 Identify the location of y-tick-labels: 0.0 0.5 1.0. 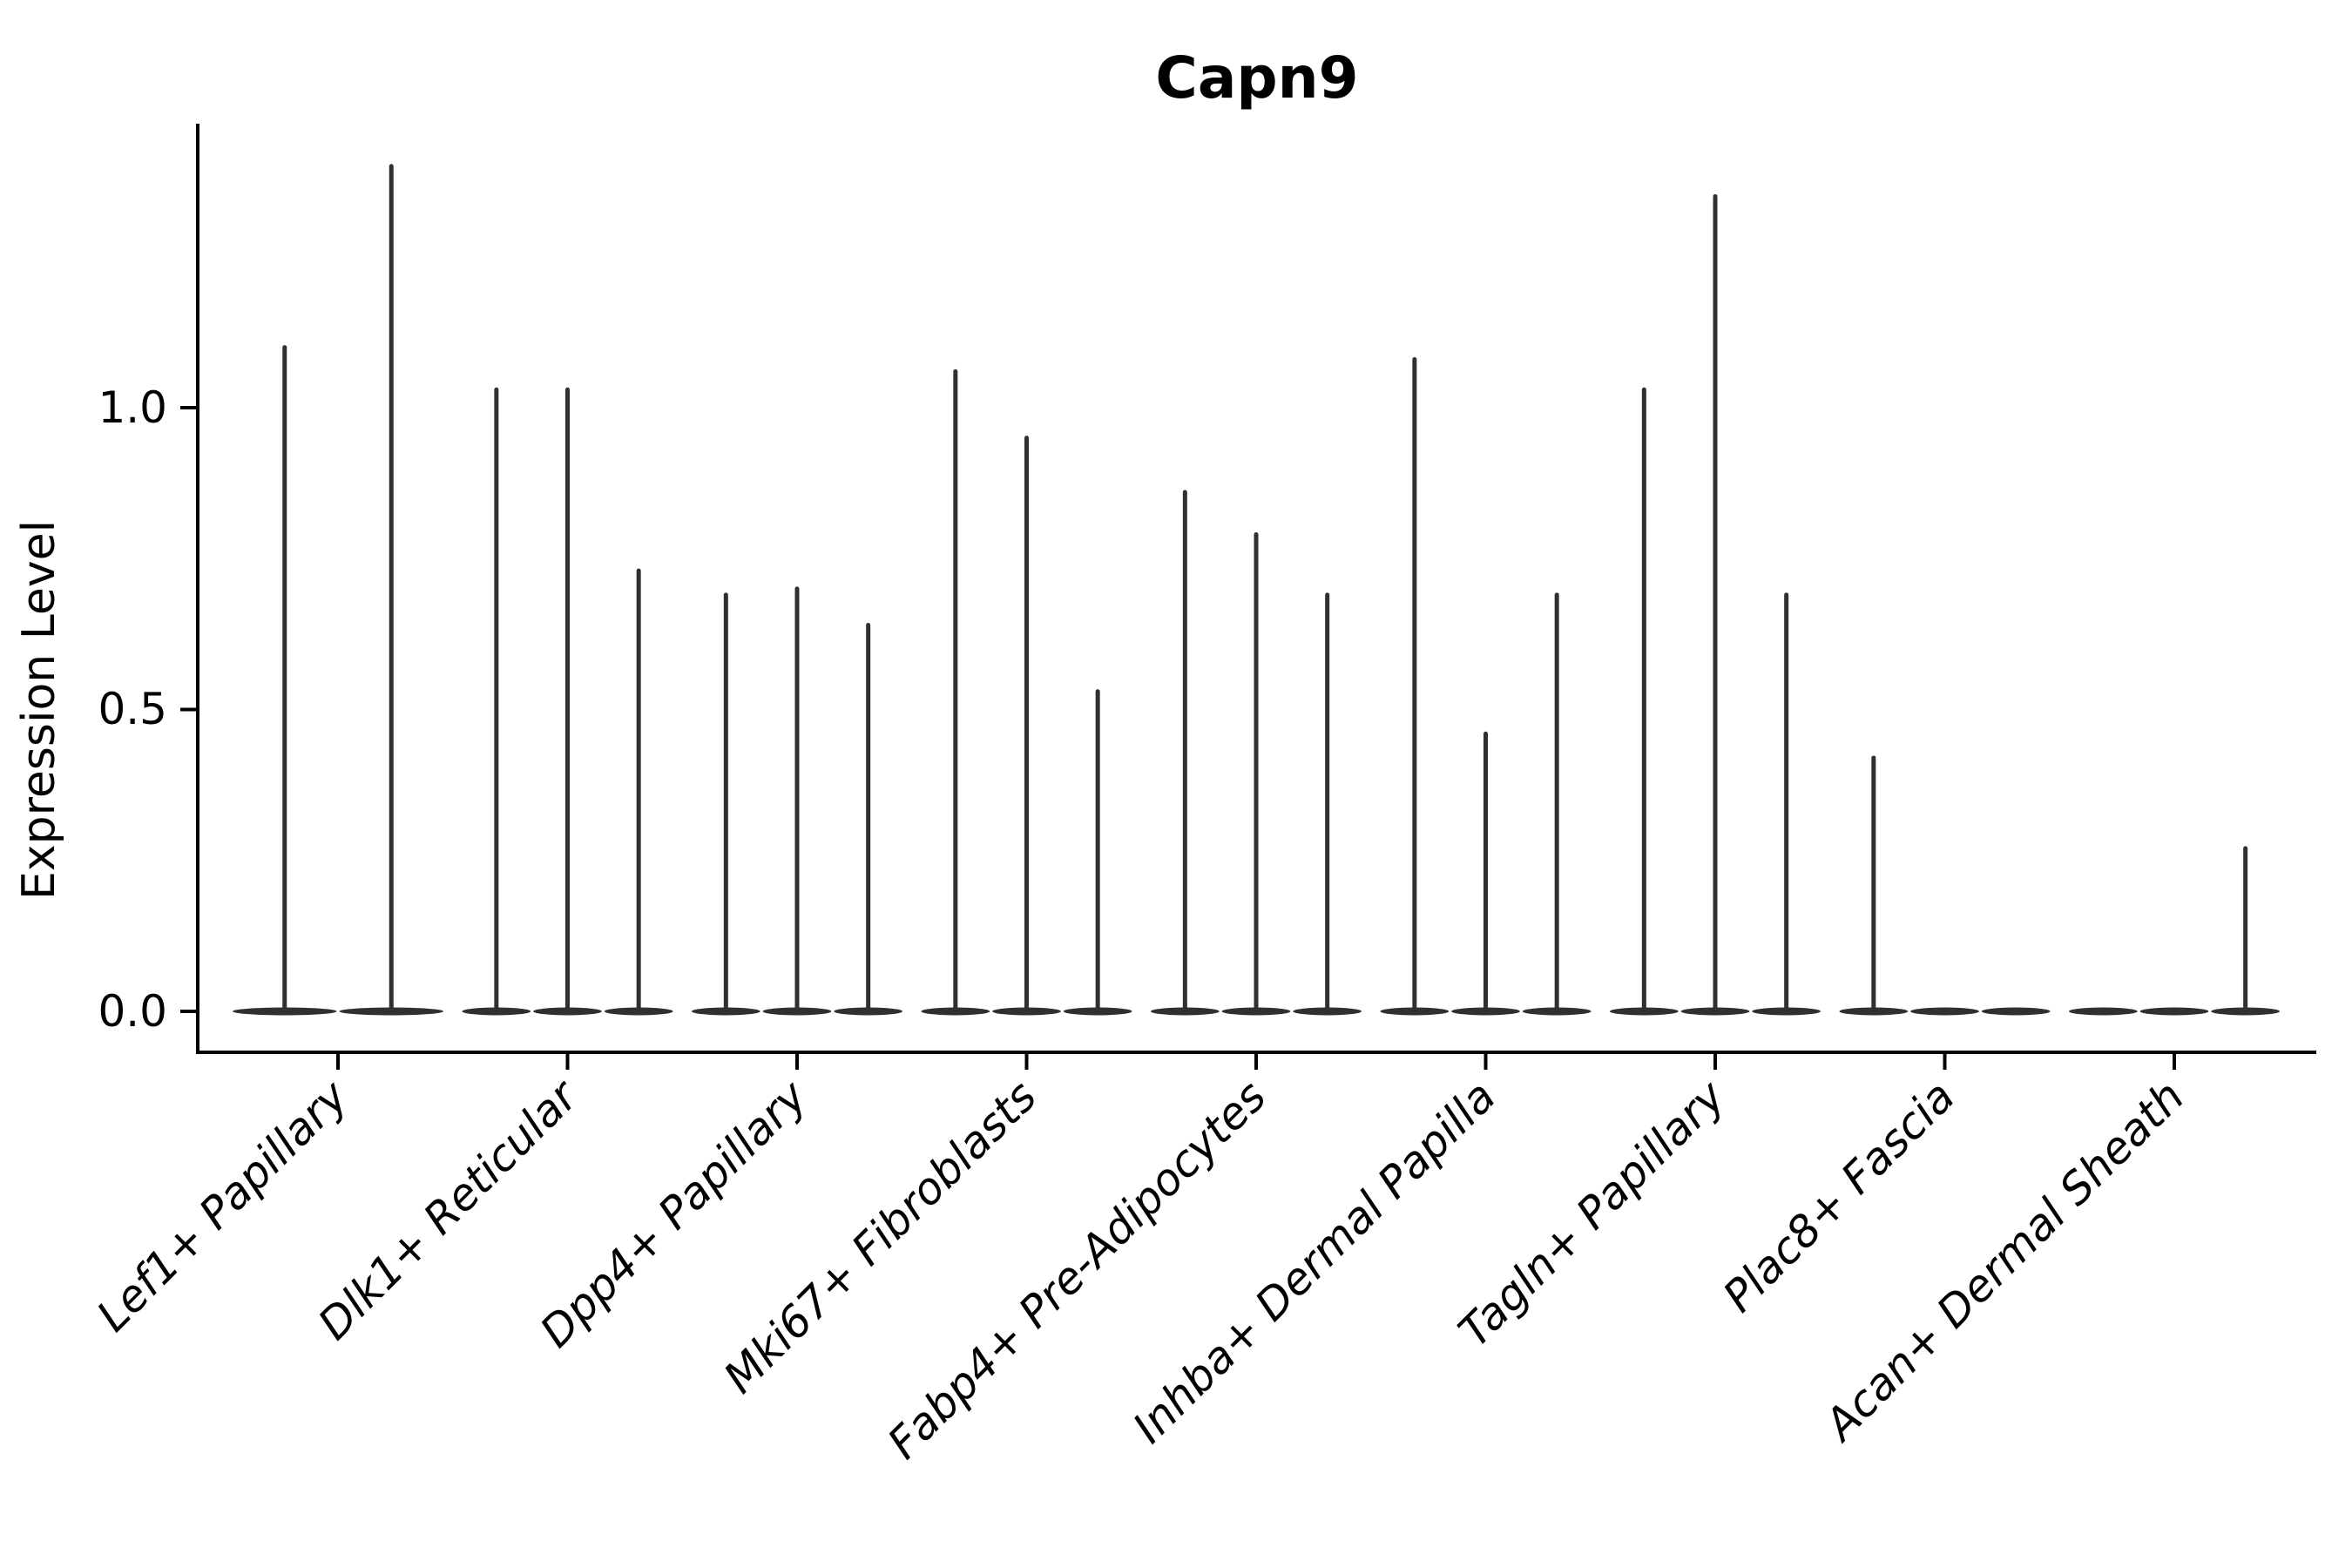
(132, 709).